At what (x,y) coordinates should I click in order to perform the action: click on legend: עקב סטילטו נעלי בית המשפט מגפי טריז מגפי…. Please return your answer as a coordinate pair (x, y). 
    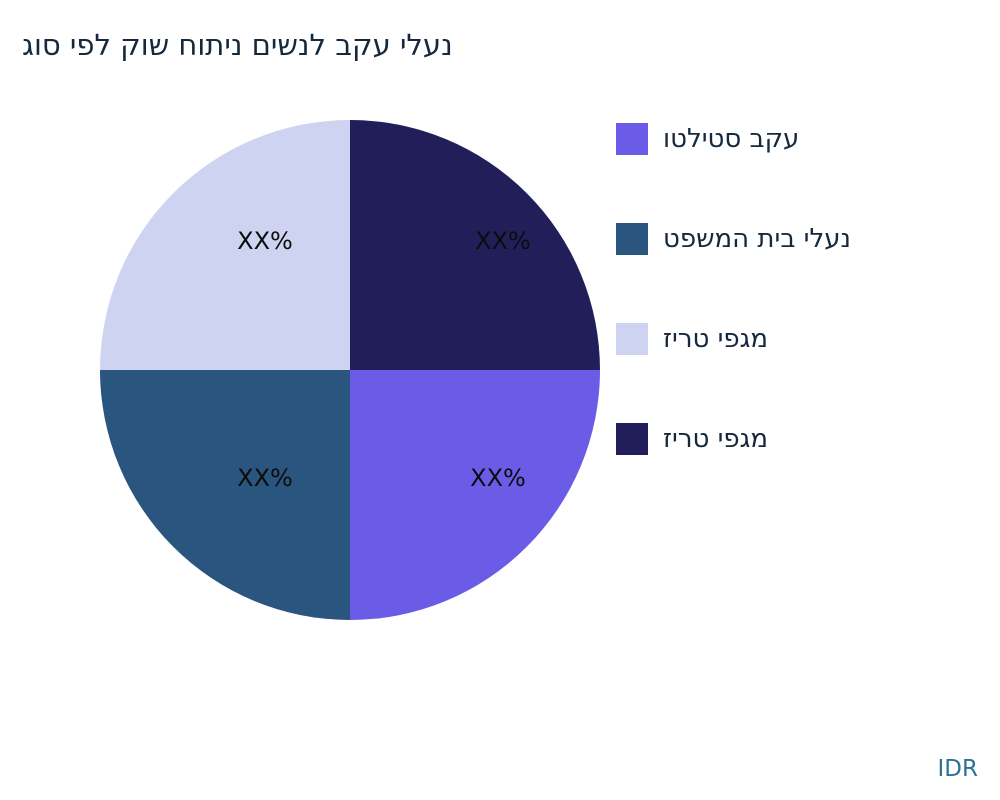
    Looking at the image, I should click on (733, 323).